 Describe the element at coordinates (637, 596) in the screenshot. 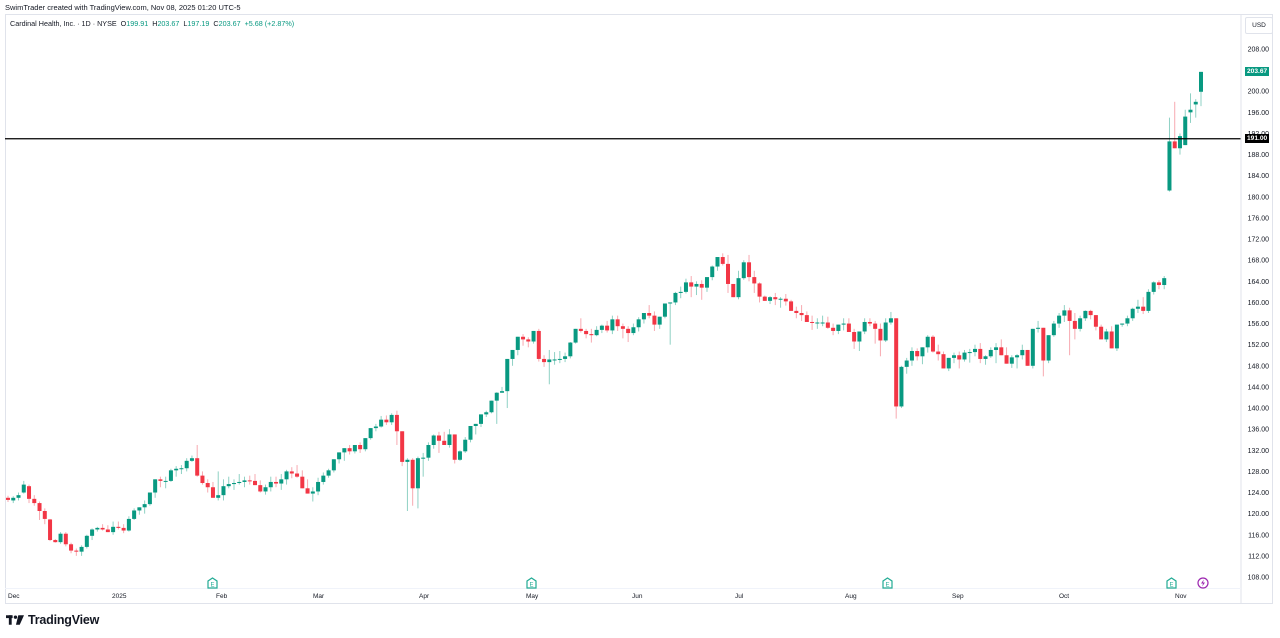

I see `time-tick: Jun` at that location.